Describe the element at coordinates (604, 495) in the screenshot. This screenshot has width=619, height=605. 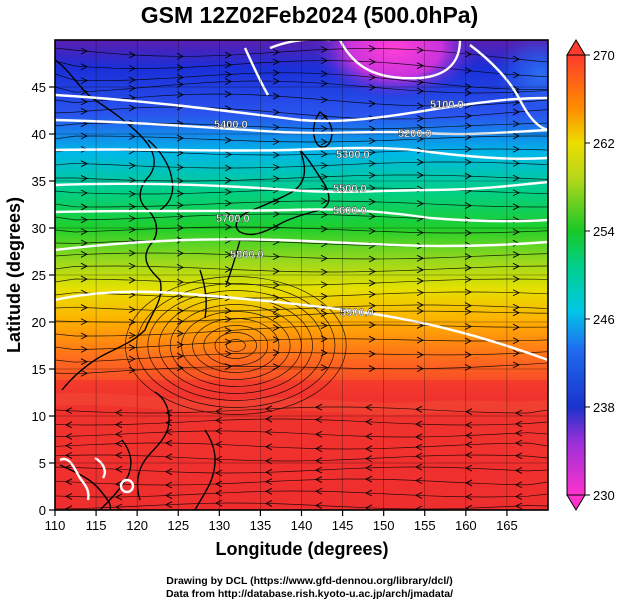
I see `colorbar-tick-label: 230` at that location.